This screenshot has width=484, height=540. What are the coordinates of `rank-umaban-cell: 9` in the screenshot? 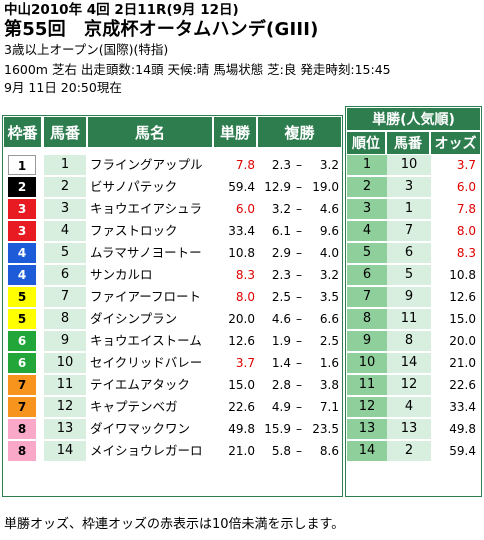 It's located at (409, 297).